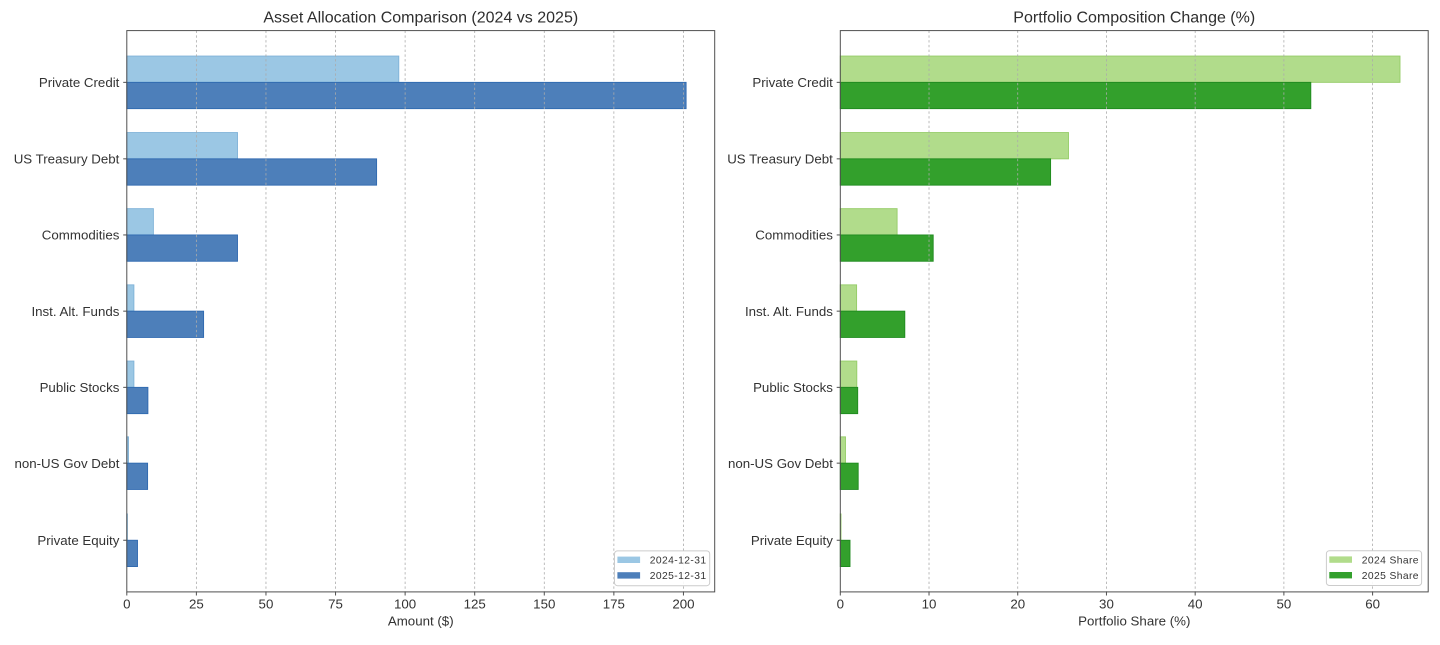  Describe the element at coordinates (614, 604) in the screenshot. I see `svg-text: 175` at that location.